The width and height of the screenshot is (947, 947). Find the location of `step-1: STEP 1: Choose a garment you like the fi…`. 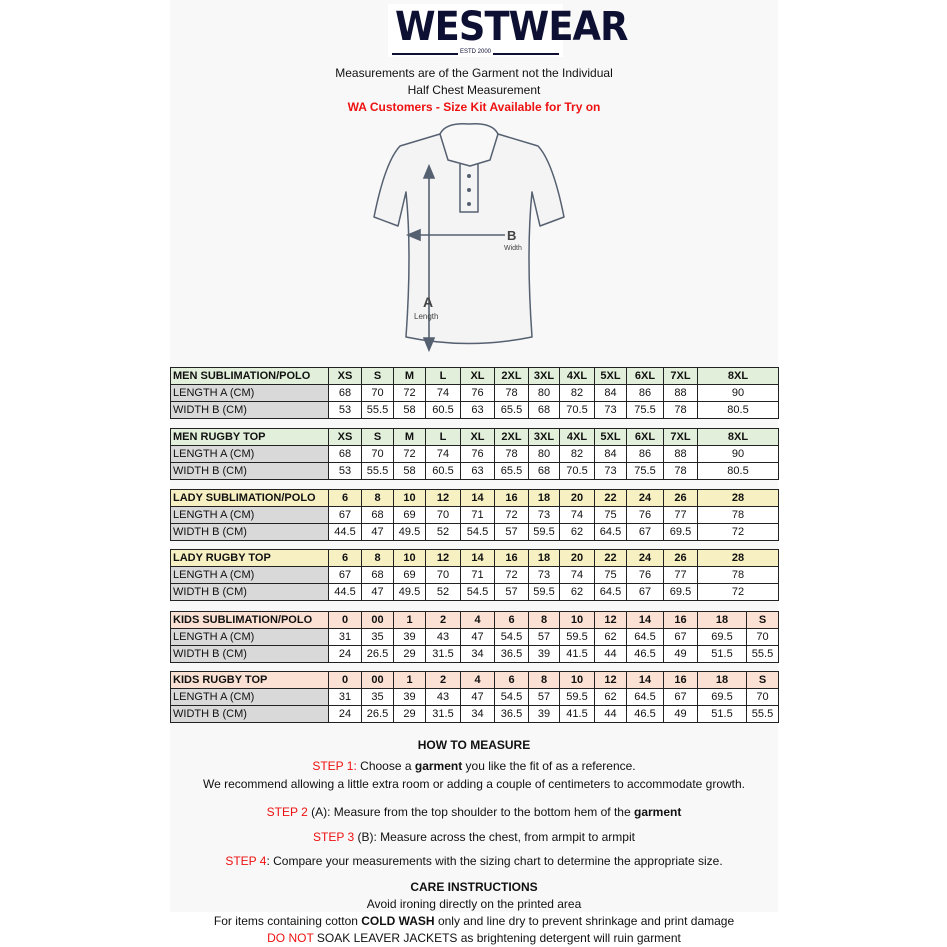

step-1: STEP 1: Choose a garment you like the fi… is located at coordinates (474, 766).